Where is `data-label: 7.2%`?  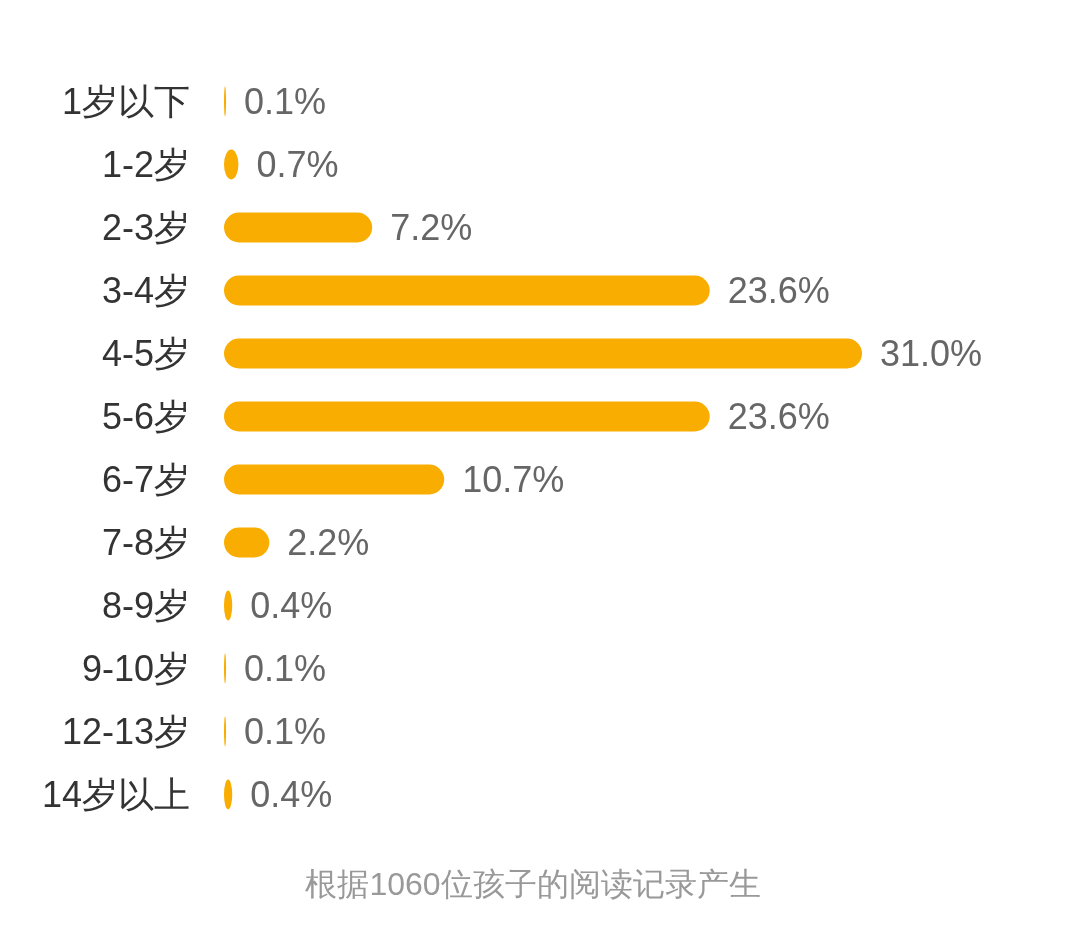 data-label: 7.2% is located at coordinates (431, 228).